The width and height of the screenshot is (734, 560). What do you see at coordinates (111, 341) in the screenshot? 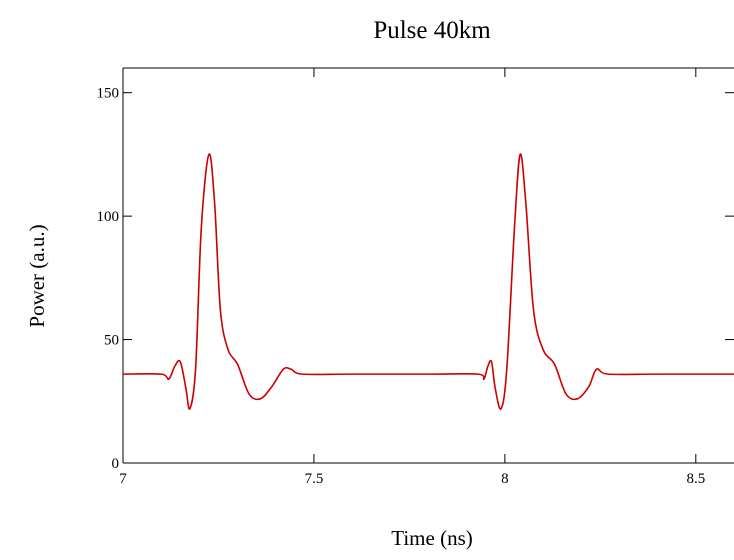
I see `y-tick-label: 50` at bounding box center [111, 341].